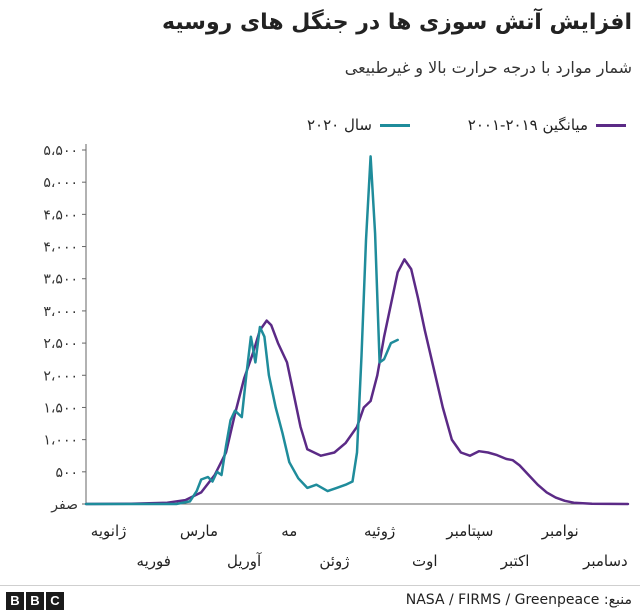  Describe the element at coordinates (379, 531) in the screenshot. I see `x-tick-label-6: ژوئیه` at that location.